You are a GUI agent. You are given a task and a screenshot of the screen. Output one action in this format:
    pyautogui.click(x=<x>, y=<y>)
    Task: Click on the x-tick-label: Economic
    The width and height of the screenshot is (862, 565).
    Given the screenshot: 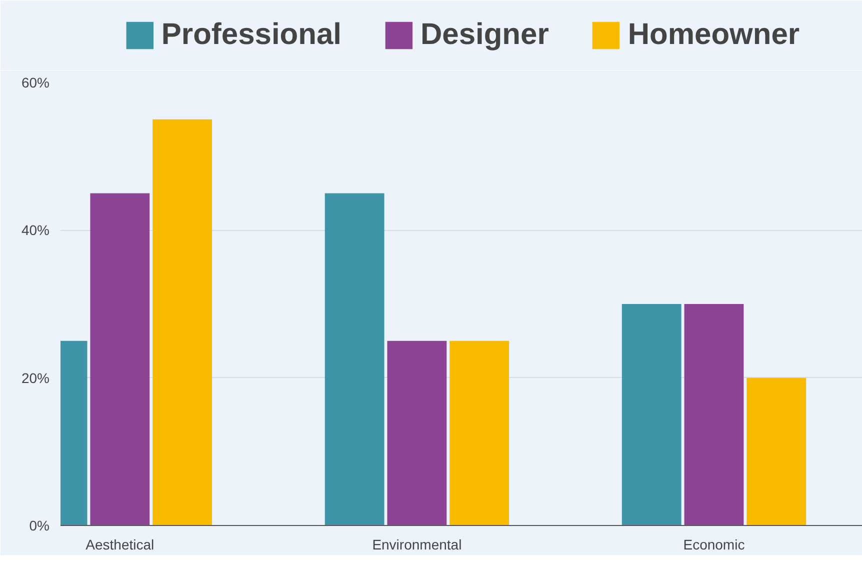 What is the action you would take?
    pyautogui.click(x=714, y=544)
    